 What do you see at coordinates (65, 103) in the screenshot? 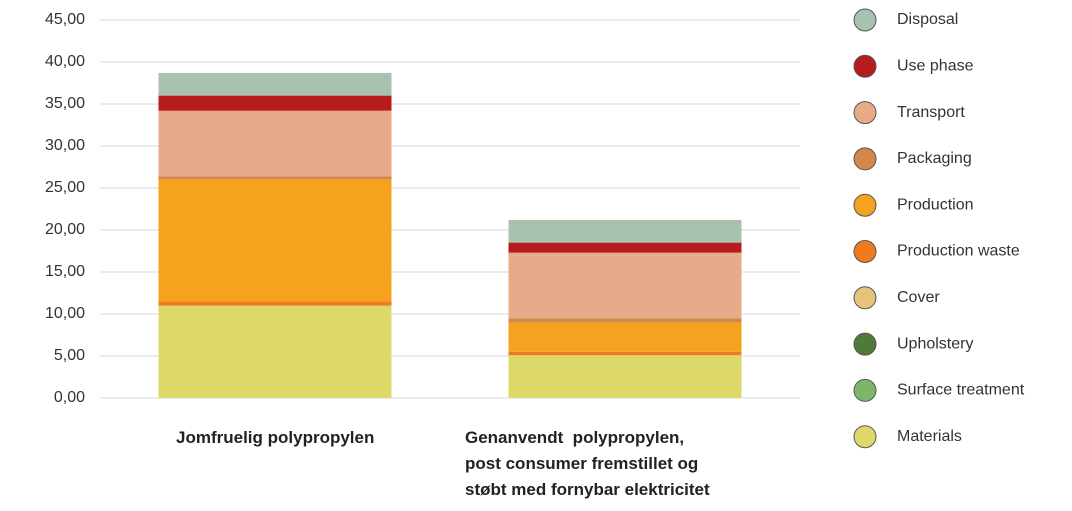
I see `y-tick-label: 35,00` at bounding box center [65, 103].